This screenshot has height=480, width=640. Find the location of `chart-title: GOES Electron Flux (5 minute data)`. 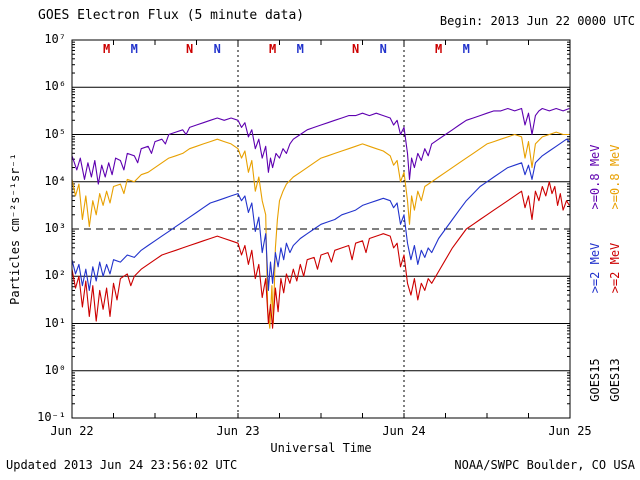

chart-title: GOES Electron Flux (5 minute data) is located at coordinates (171, 15).